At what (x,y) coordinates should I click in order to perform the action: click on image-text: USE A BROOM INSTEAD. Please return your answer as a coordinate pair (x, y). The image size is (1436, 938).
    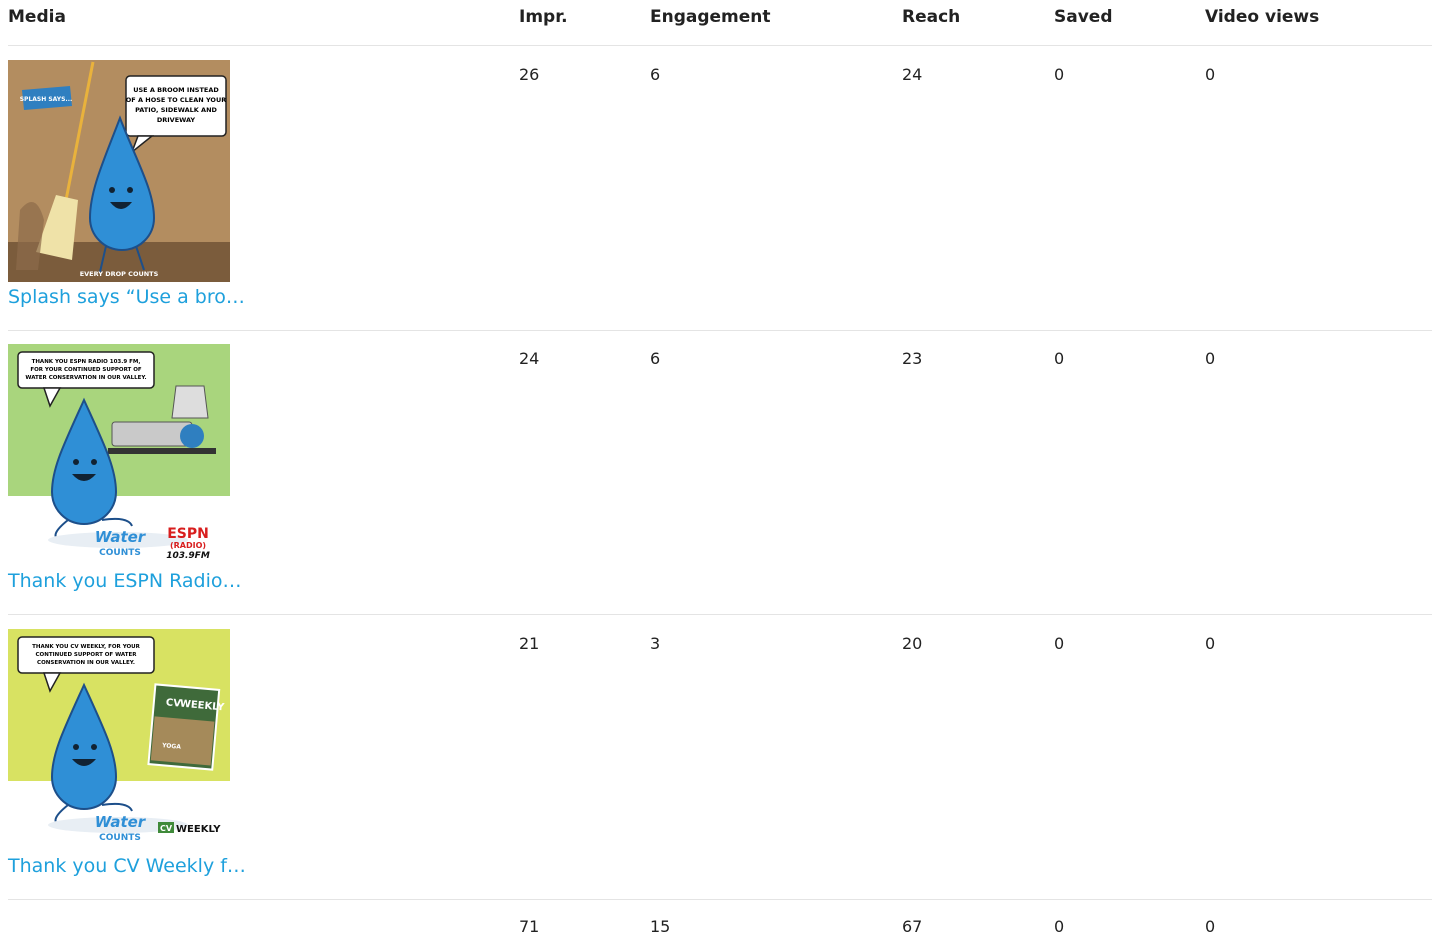
    Looking at the image, I should click on (176, 90).